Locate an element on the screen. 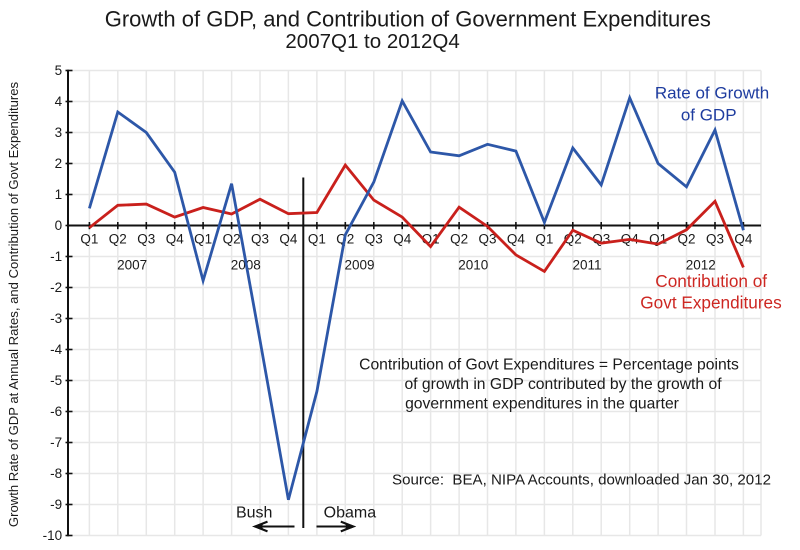  svg-text: -1 is located at coordinates (56, 256).